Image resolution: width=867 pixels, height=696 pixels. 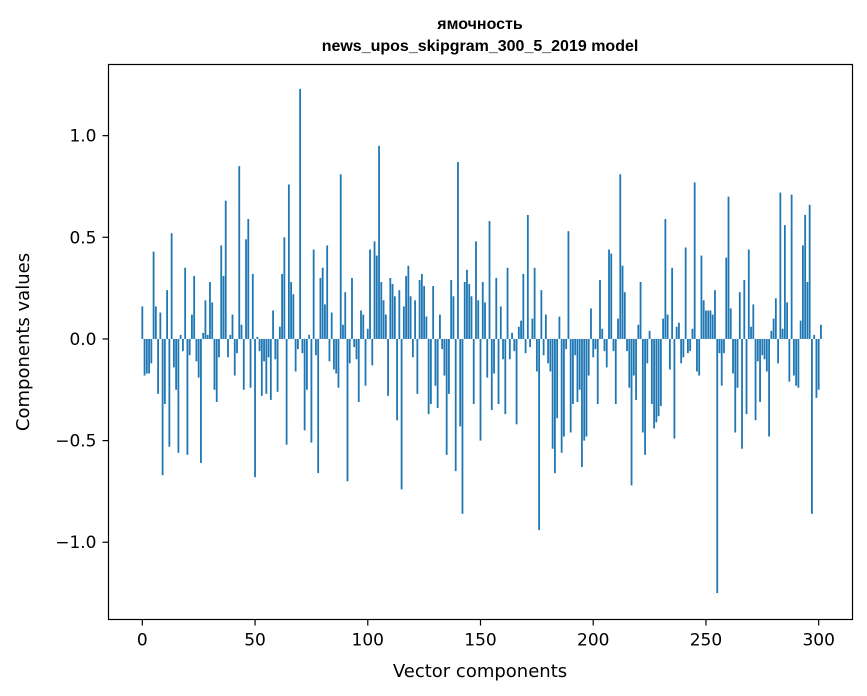 What do you see at coordinates (82, 340) in the screenshot?
I see `y-axis-ticks: −1.0 −0.5 0.0 0.5 1.0` at bounding box center [82, 340].